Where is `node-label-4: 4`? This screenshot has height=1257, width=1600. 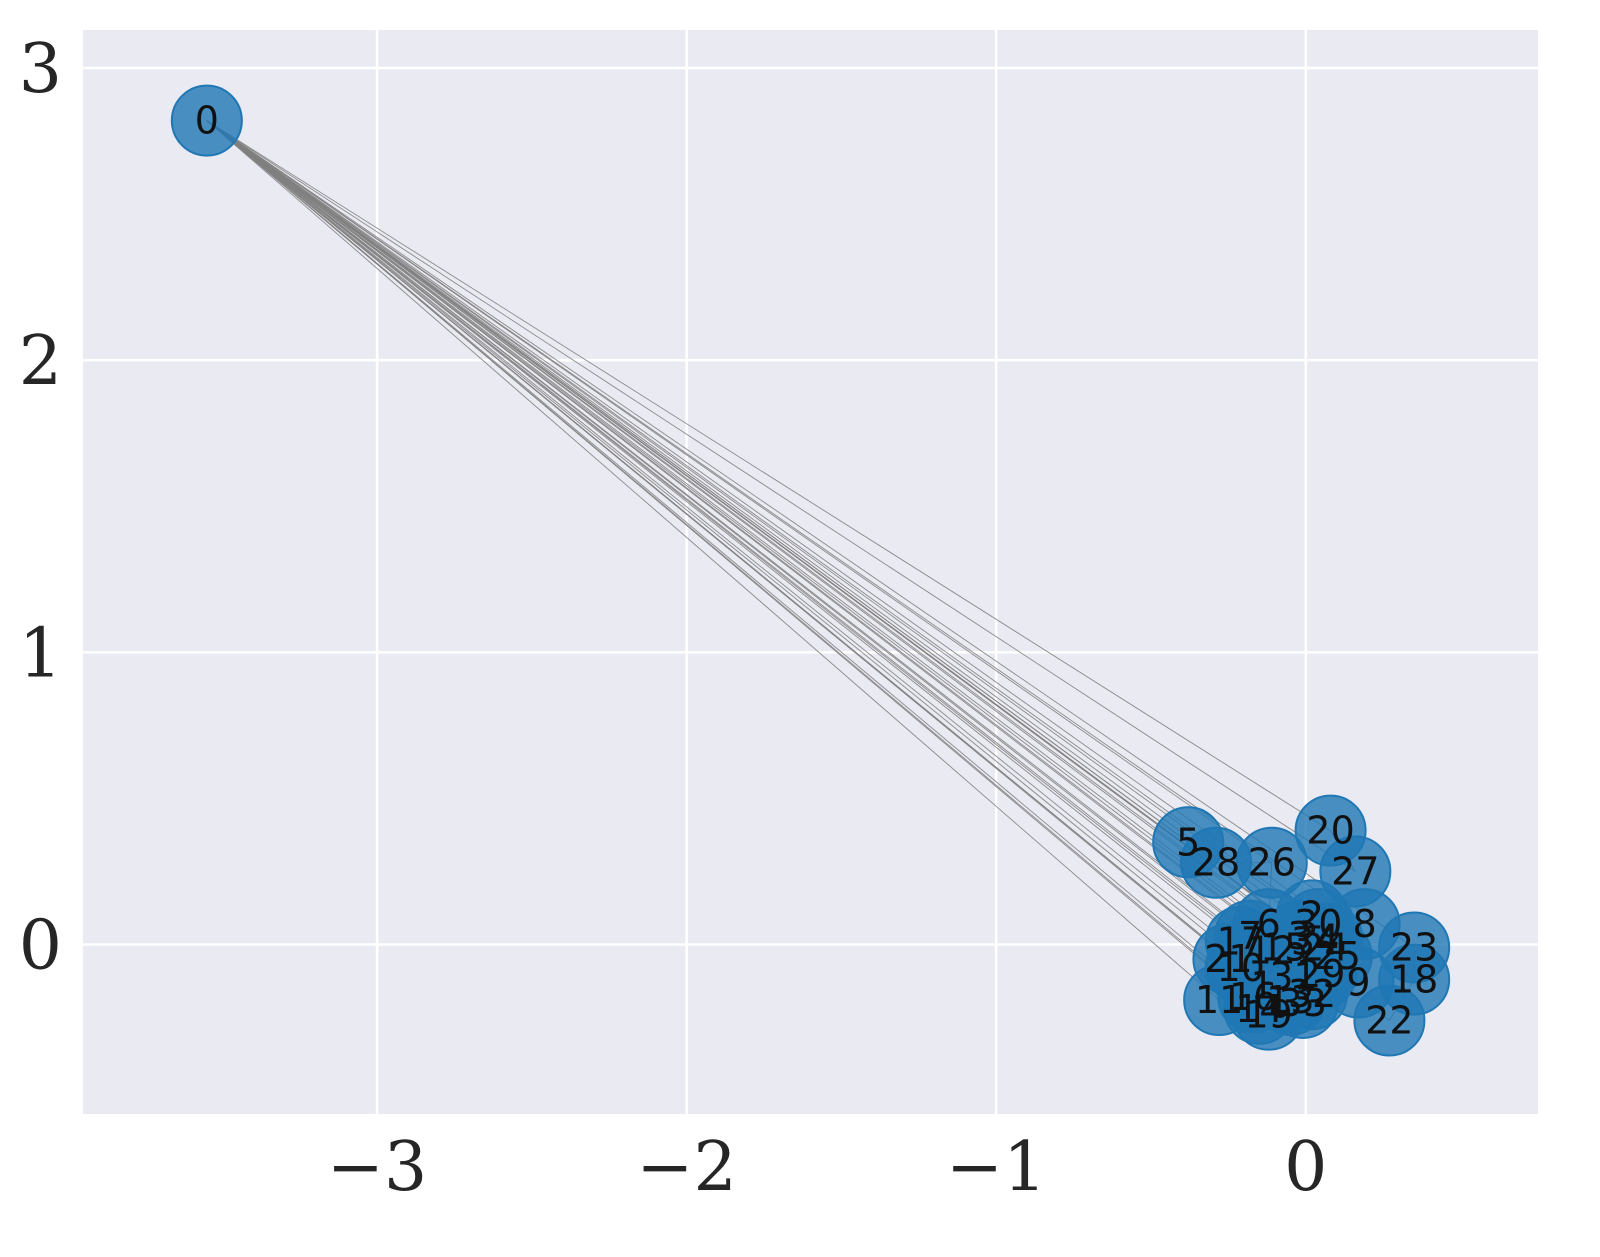 node-label-4: 4 is located at coordinates (1327, 939).